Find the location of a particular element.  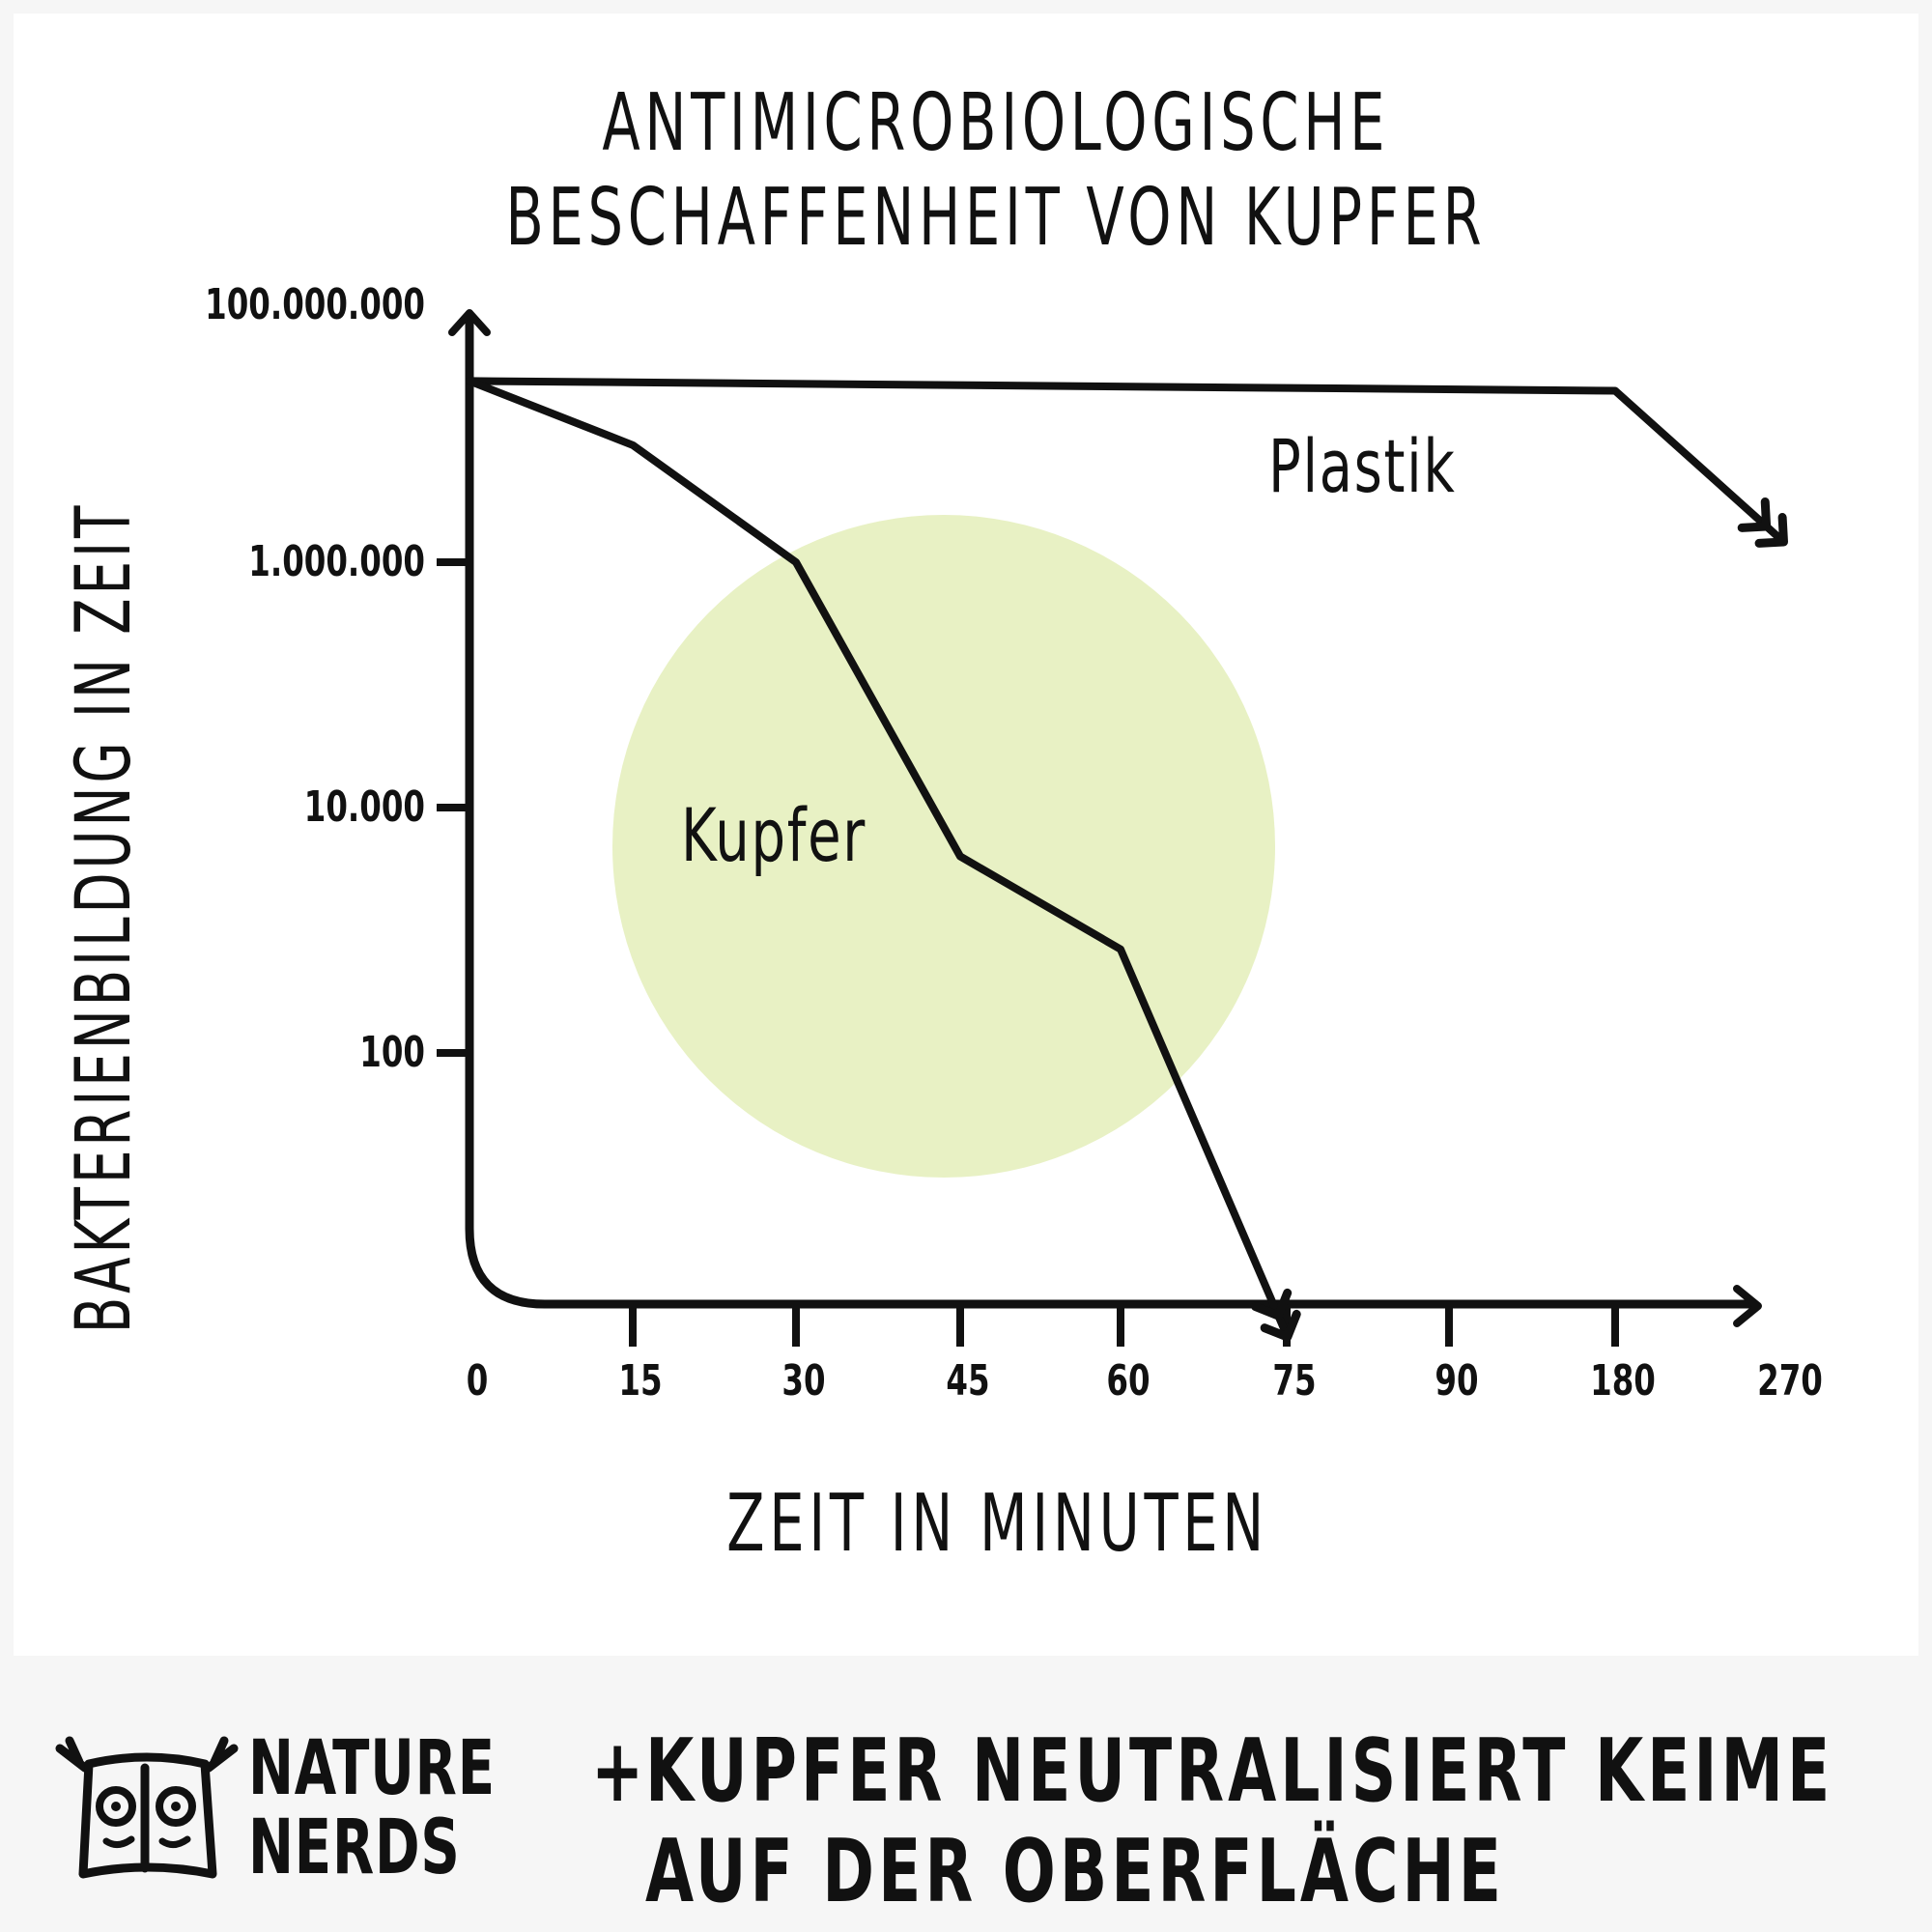

x-axis-label: ZEIT IN MINUTEN is located at coordinates (997, 1524).